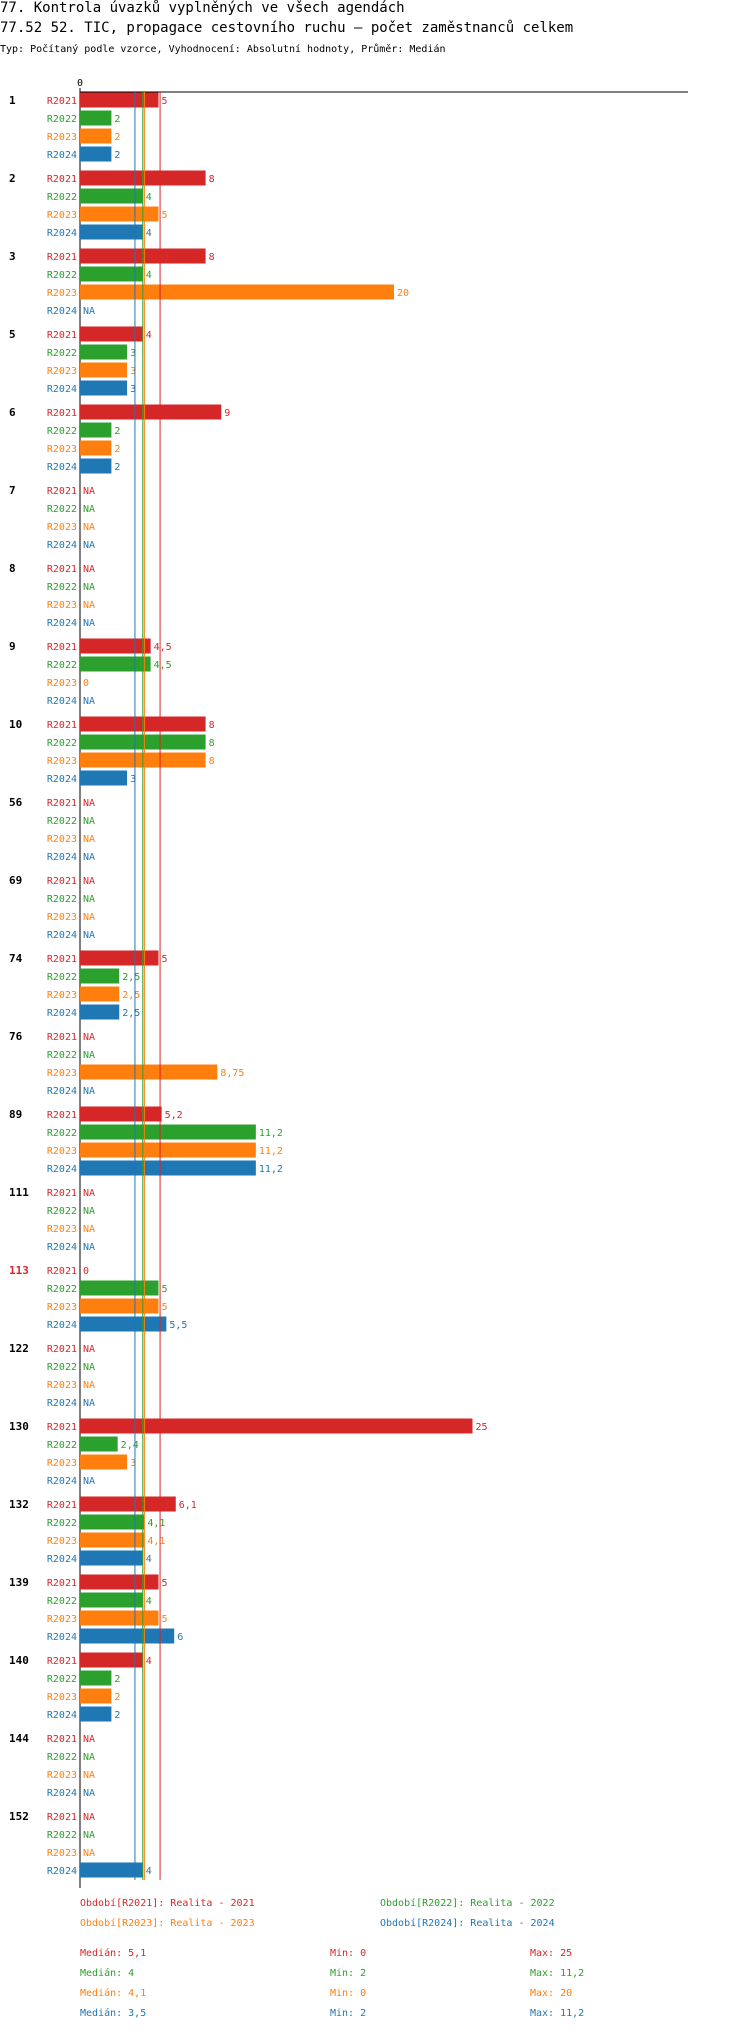  What do you see at coordinates (15, 1114) in the screenshot?
I see `group-label: 89` at bounding box center [15, 1114].